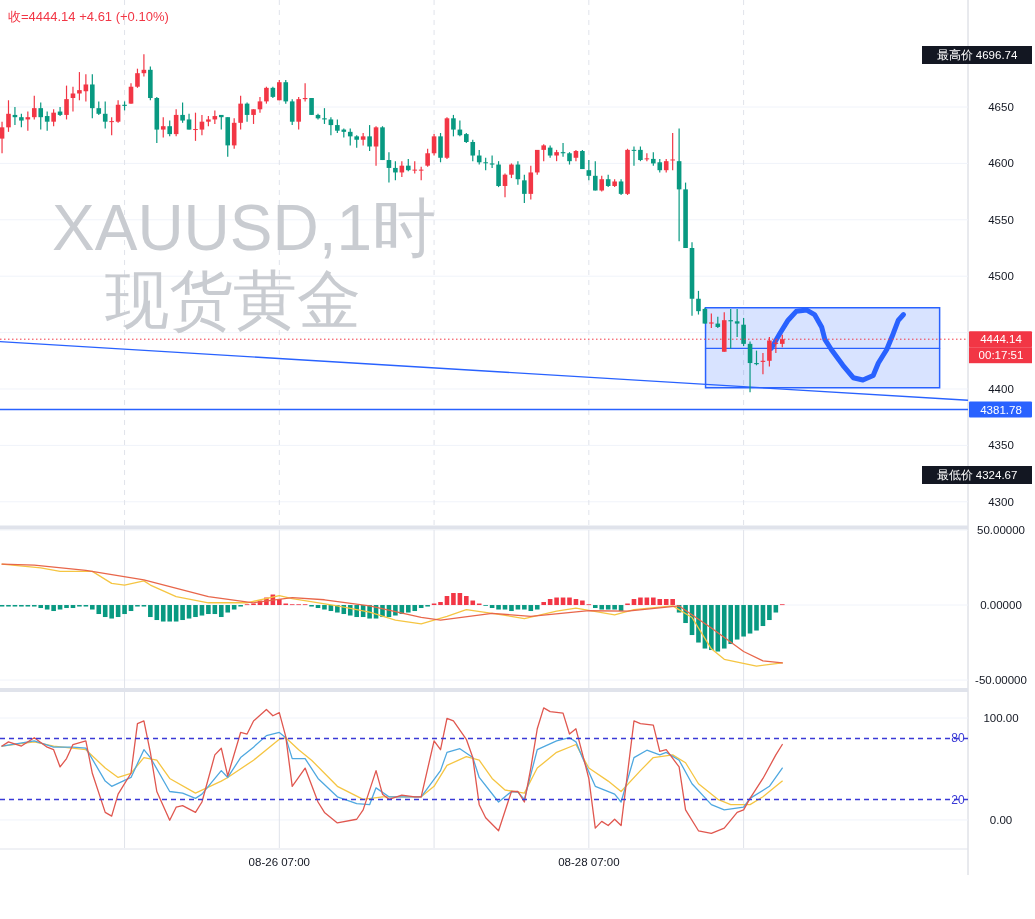 The width and height of the screenshot is (1035, 919). What do you see at coordinates (1001, 355) in the screenshot?
I see `text: 00:17:51` at bounding box center [1001, 355].